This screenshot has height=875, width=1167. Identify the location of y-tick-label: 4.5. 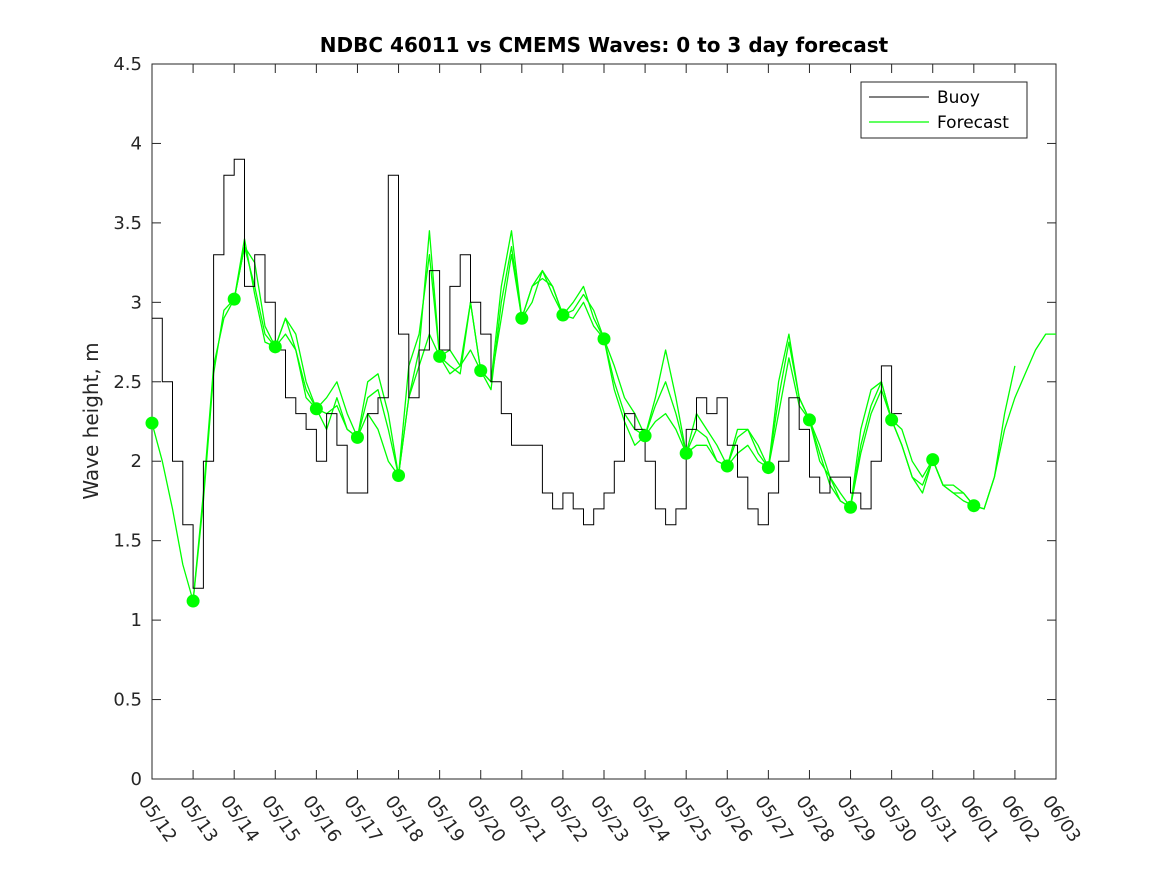
(127, 64).